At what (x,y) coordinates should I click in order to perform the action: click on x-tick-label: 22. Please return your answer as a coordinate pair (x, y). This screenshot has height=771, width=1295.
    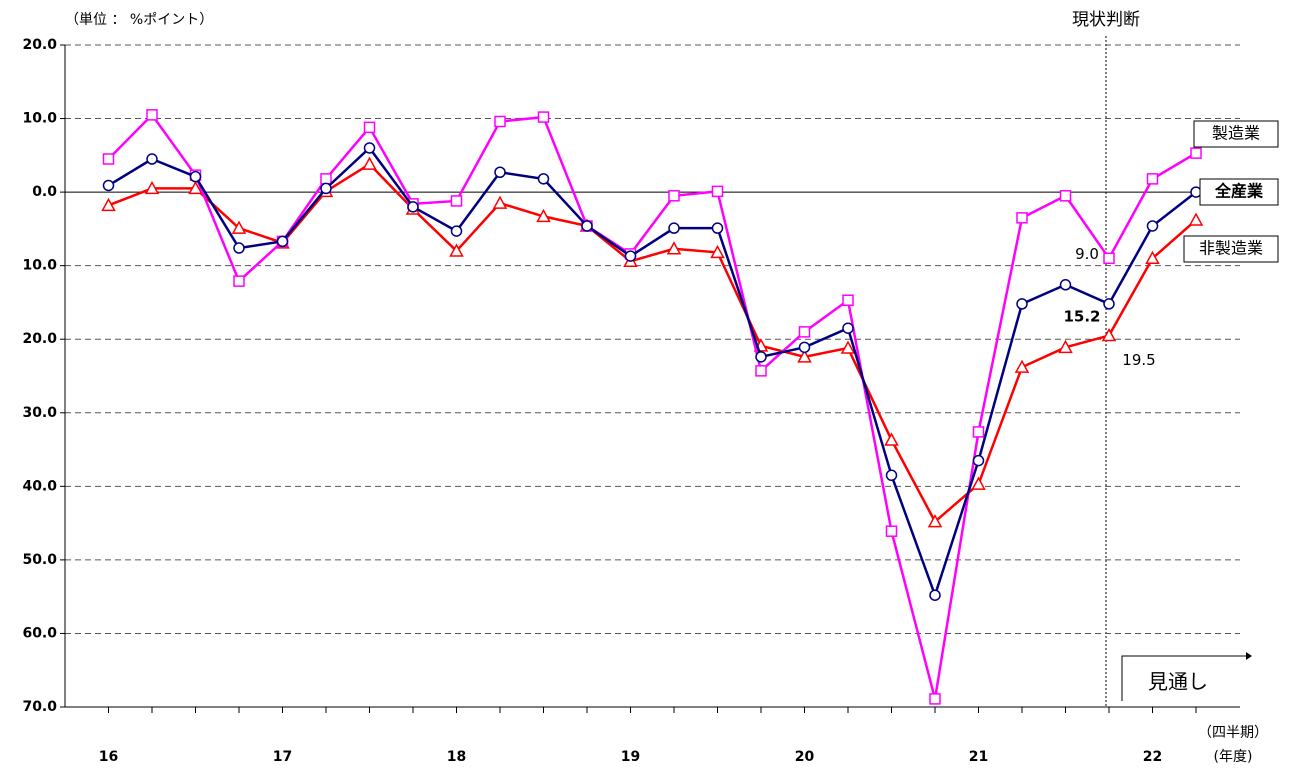
    Looking at the image, I should click on (1152, 757).